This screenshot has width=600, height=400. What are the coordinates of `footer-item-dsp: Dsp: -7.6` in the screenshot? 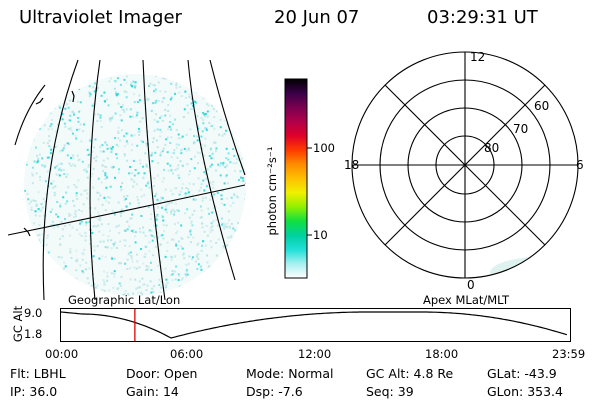 It's located at (274, 391).